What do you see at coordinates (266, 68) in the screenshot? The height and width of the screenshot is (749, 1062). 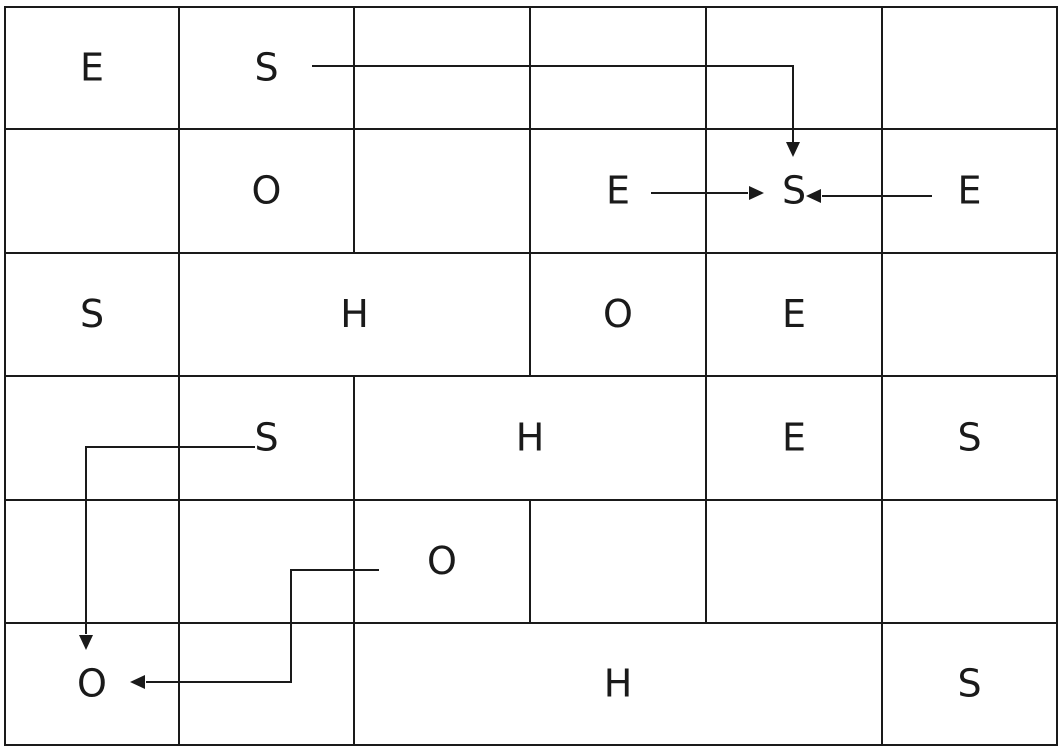 I see `cell-letter-r0c1: S` at bounding box center [266, 68].